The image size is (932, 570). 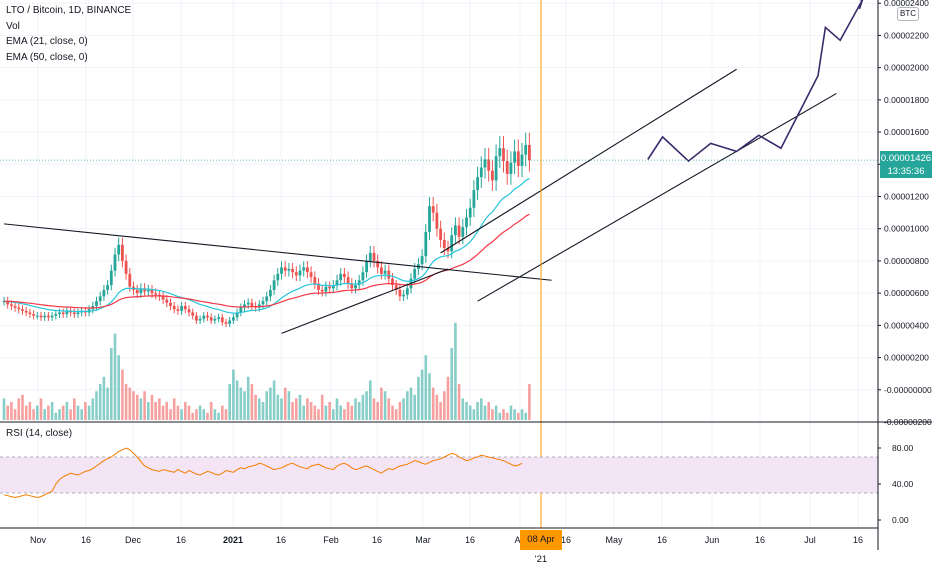 I want to click on rsi-legend: RSI (14, close), so click(x=39, y=433).